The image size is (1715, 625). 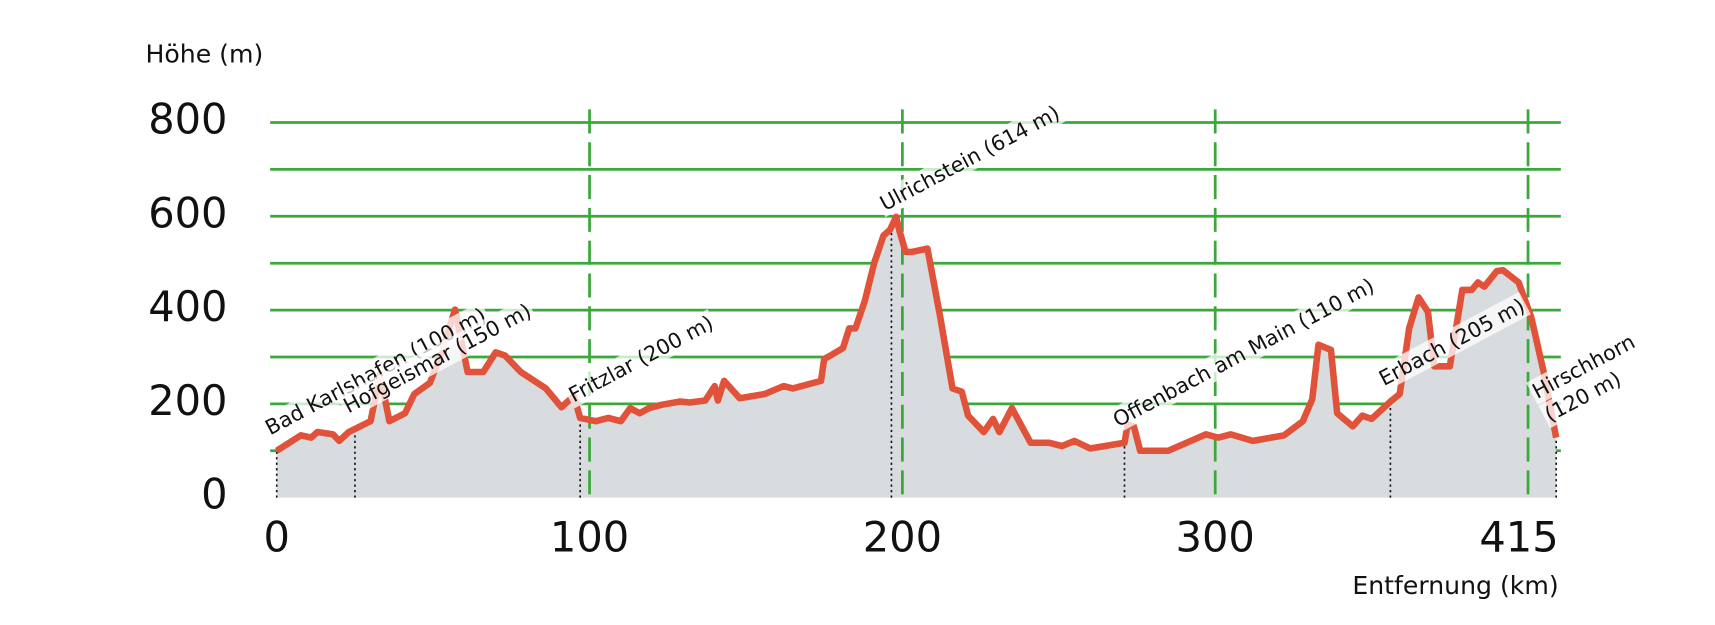 What do you see at coordinates (187, 119) in the screenshot?
I see `y-tick-label: 800` at bounding box center [187, 119].